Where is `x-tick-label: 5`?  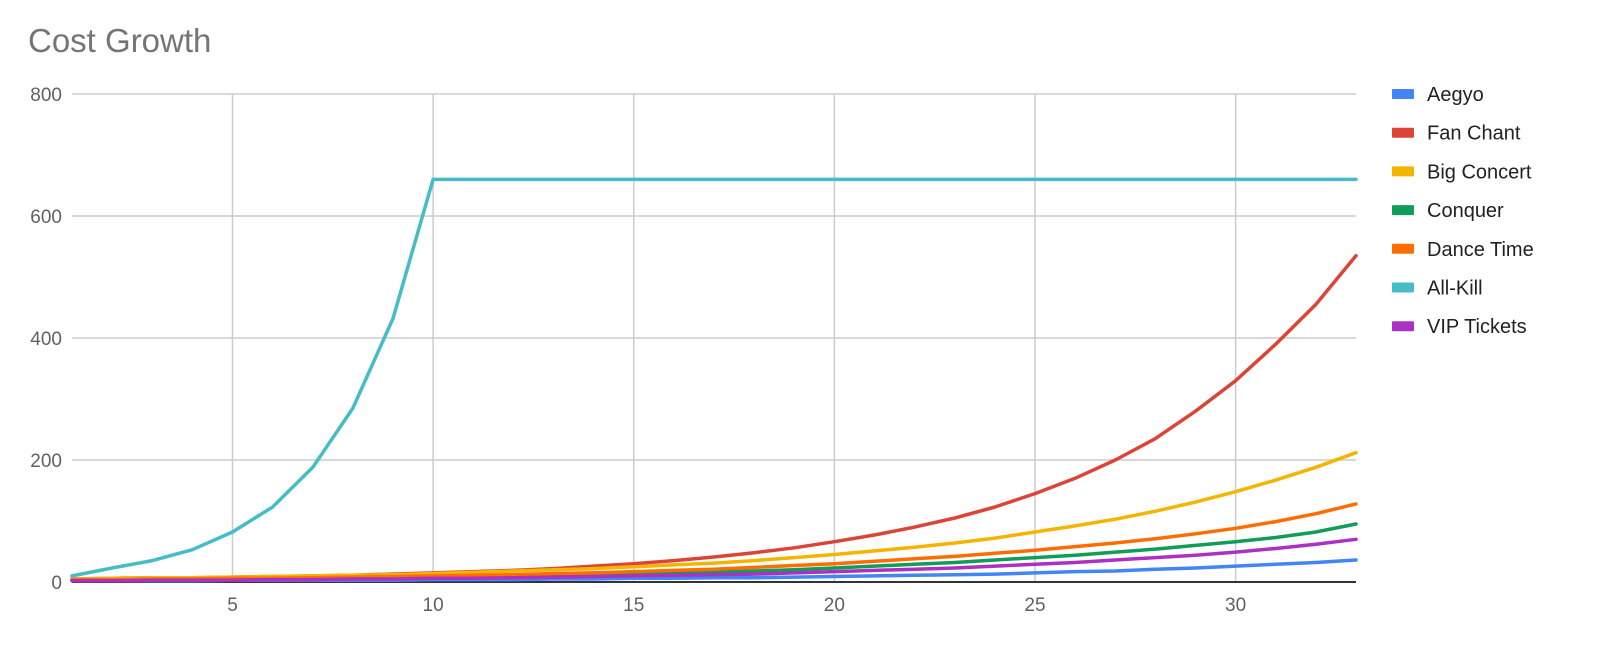 x-tick-label: 5 is located at coordinates (232, 605).